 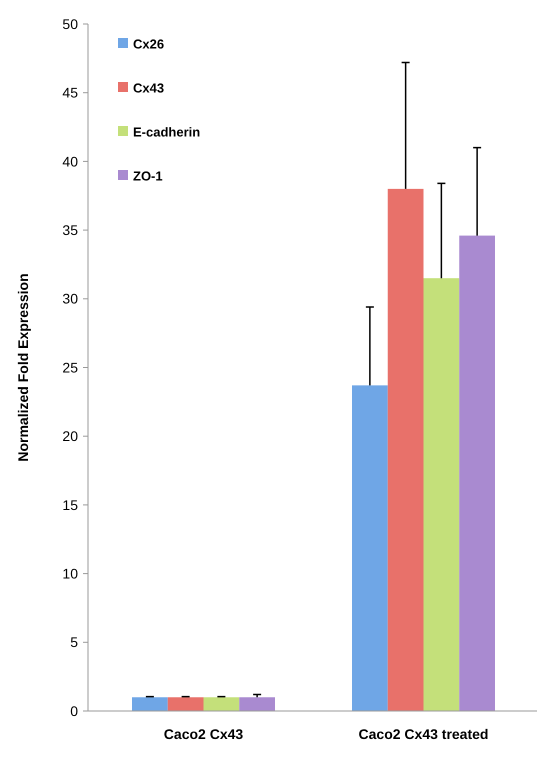 What do you see at coordinates (204, 734) in the screenshot?
I see `x-tick-label: Caco2 Cx43` at bounding box center [204, 734].